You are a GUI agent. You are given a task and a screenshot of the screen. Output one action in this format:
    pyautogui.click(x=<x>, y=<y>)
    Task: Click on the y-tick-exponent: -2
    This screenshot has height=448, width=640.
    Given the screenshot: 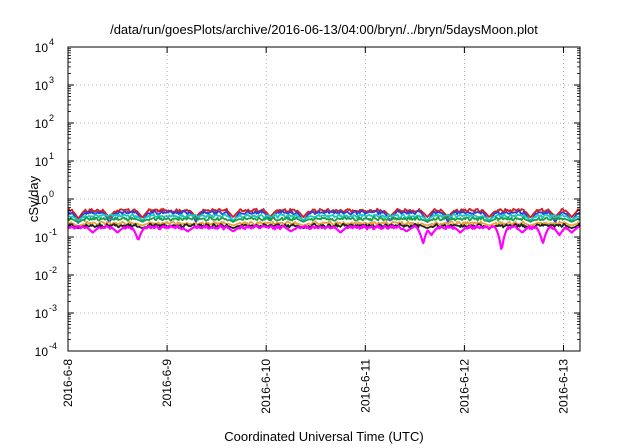 What is the action you would take?
    pyautogui.click(x=53, y=270)
    